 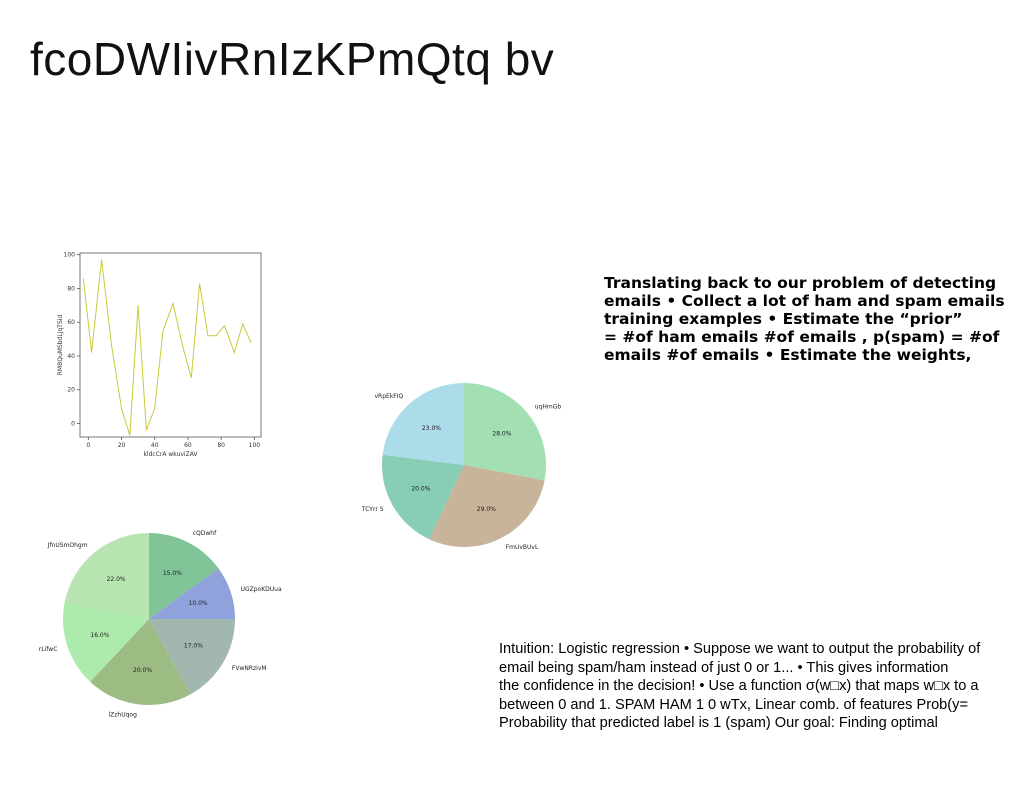 I want to click on x-tick-label: 80, so click(x=221, y=445).